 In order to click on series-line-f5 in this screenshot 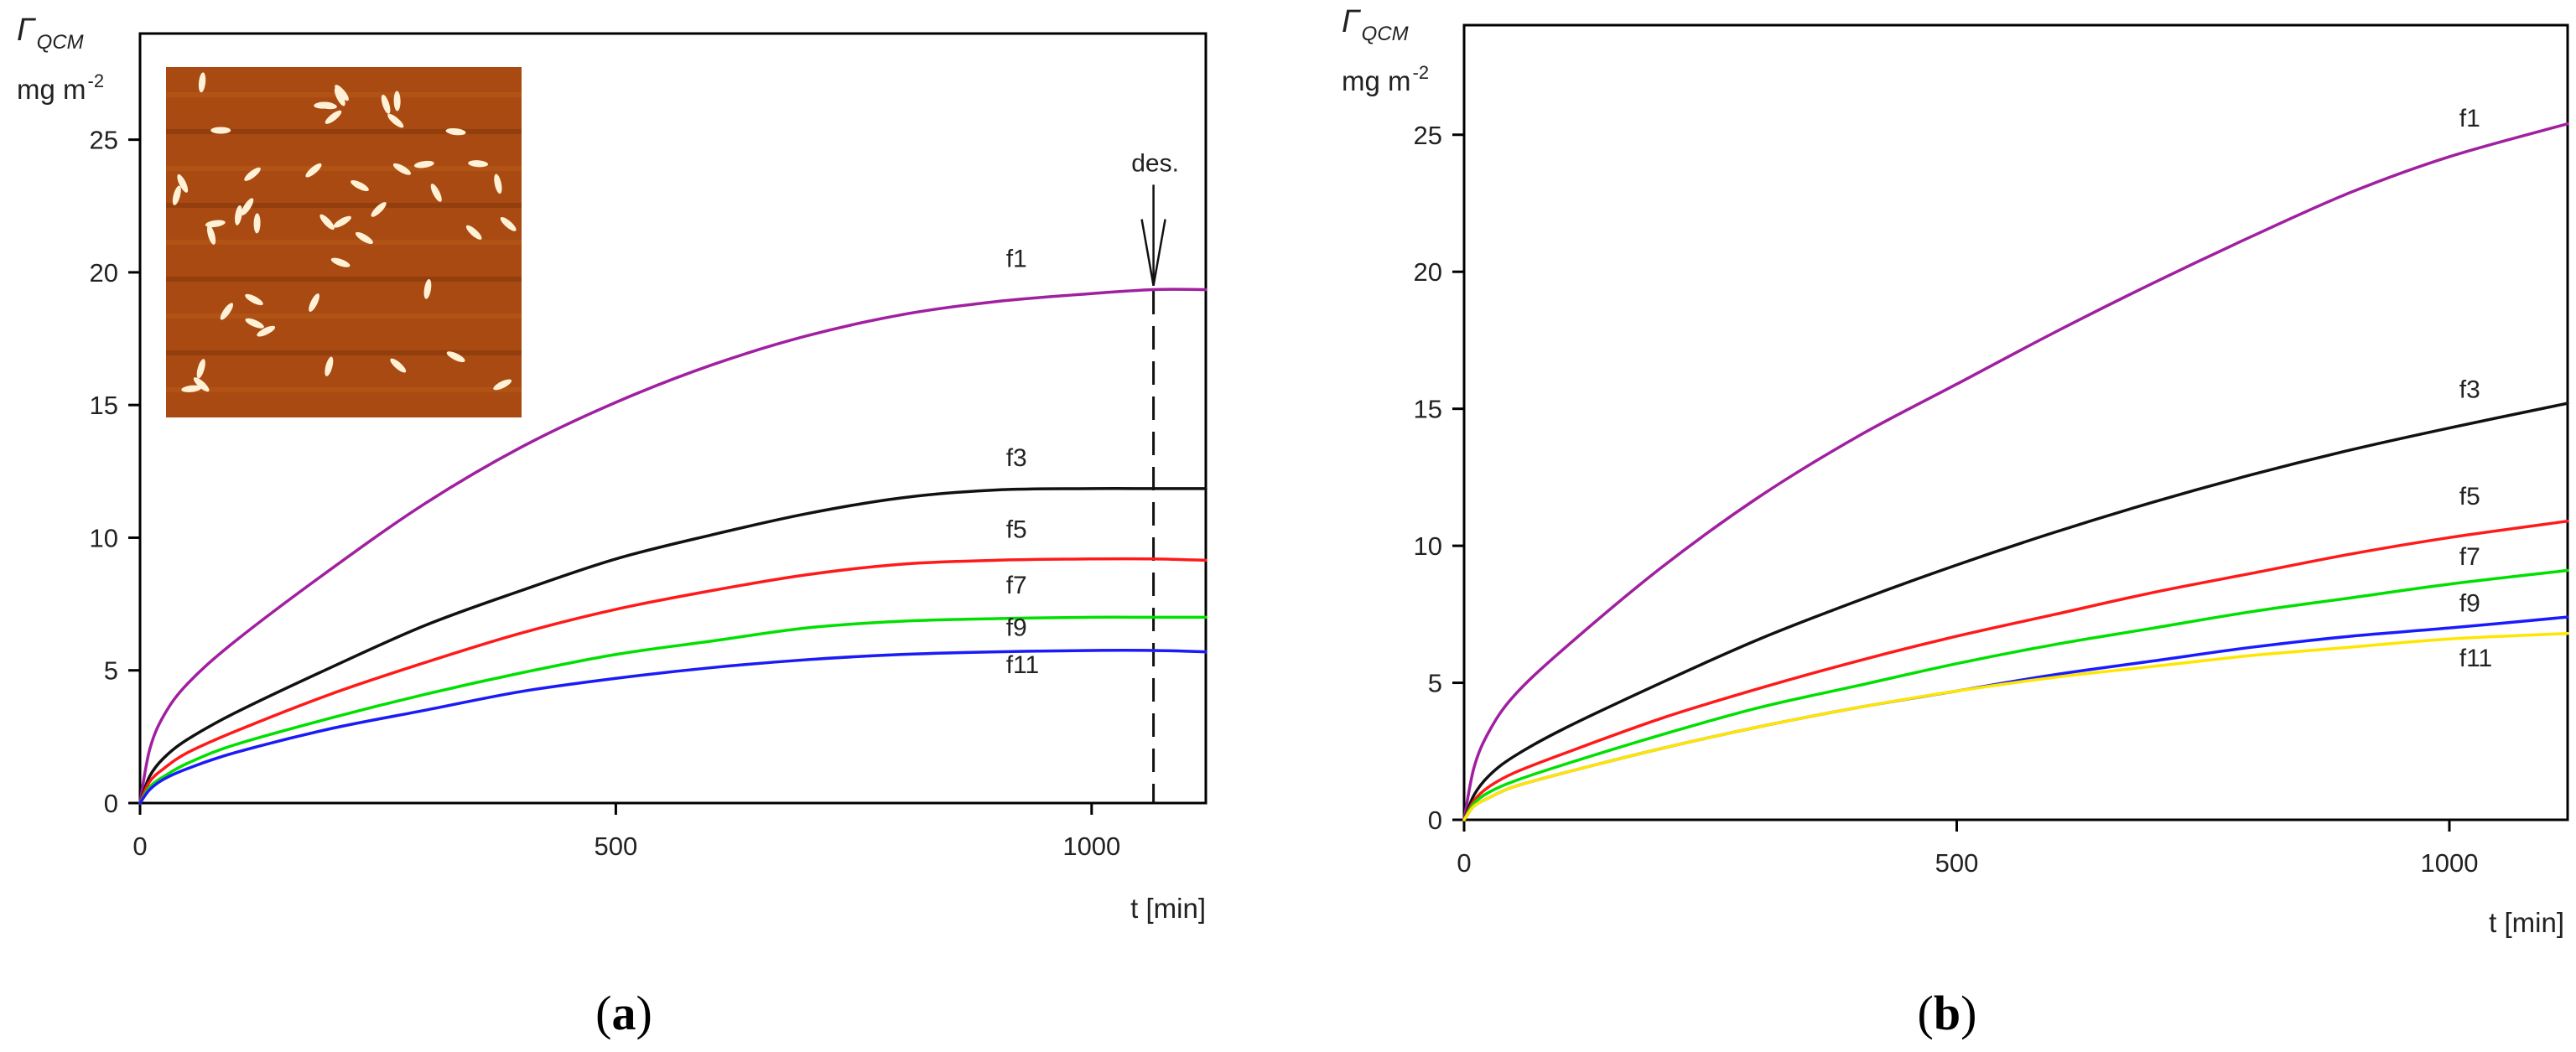, I will do `click(2015, 670)`.